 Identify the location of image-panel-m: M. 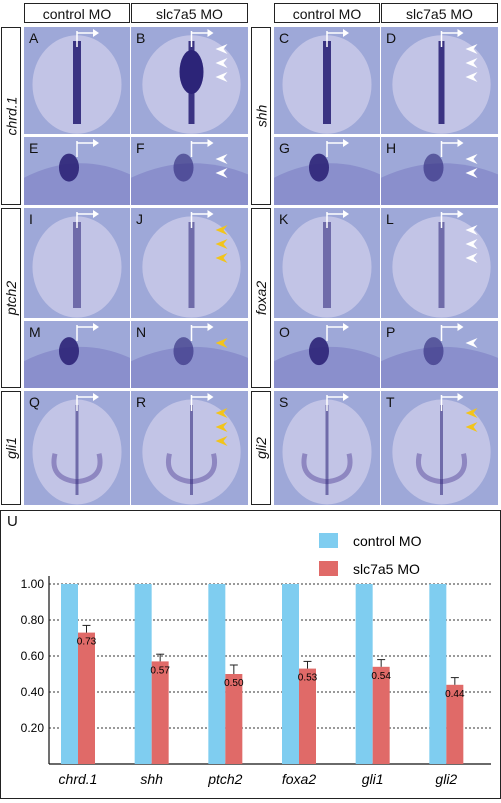
(77, 354).